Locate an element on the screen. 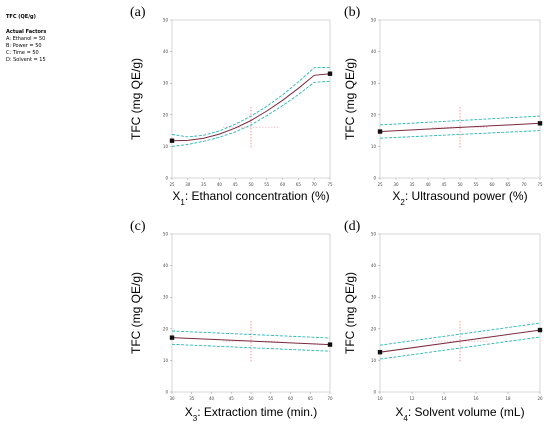  response-title: TFC (QE/g) is located at coordinates (21, 17).